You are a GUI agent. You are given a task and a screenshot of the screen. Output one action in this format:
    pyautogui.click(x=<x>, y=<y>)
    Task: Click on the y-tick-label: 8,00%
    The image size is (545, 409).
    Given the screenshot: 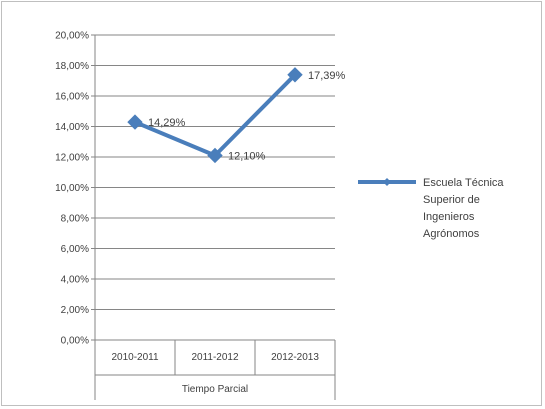 What is the action you would take?
    pyautogui.click(x=75, y=219)
    